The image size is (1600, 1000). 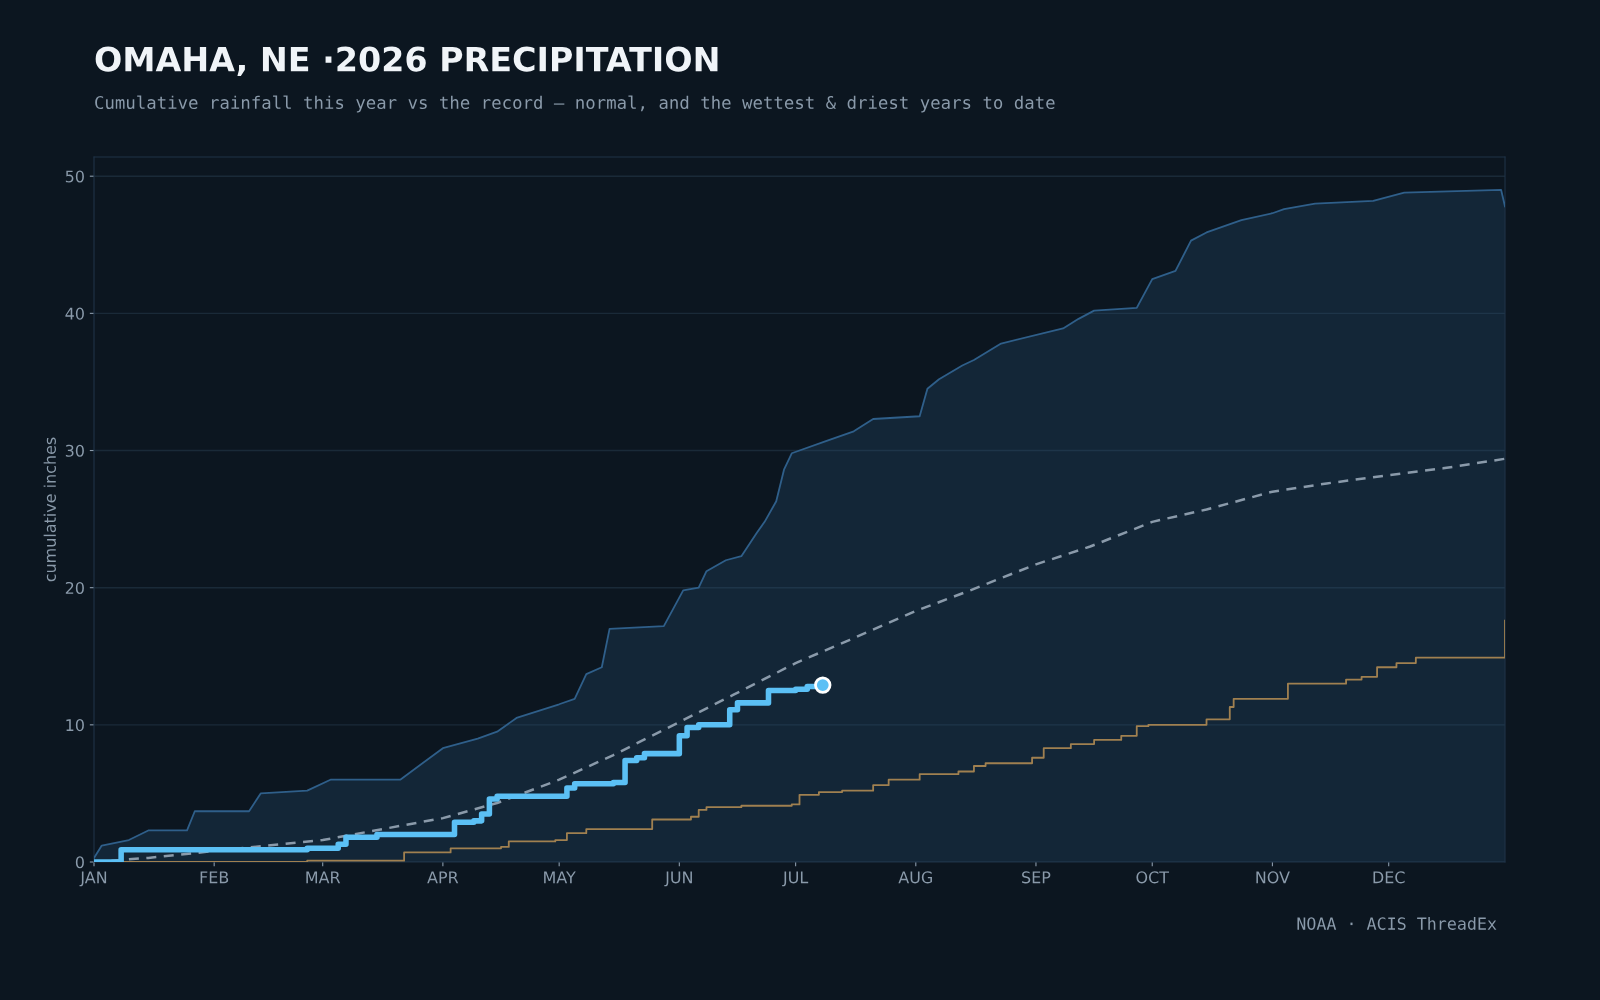 I want to click on x-tick-label: DEC, so click(x=1389, y=877).